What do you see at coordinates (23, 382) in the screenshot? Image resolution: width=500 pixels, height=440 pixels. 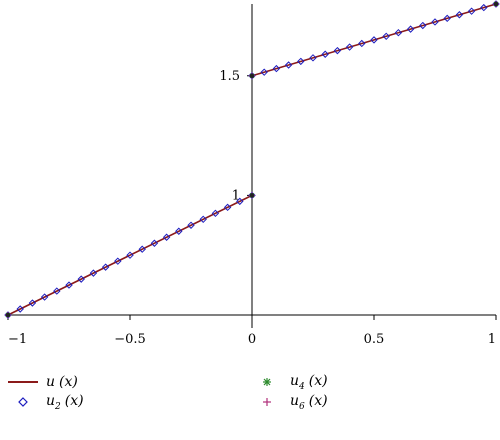 I see `legend-line-swatch` at bounding box center [23, 382].